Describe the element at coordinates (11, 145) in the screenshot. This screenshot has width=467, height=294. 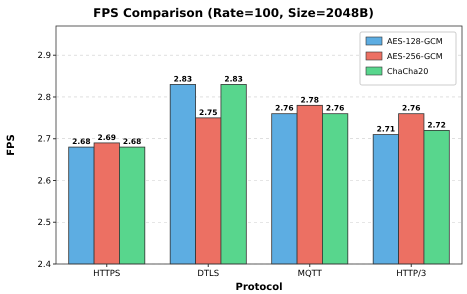
I see `y-axis-title: FPS` at that location.